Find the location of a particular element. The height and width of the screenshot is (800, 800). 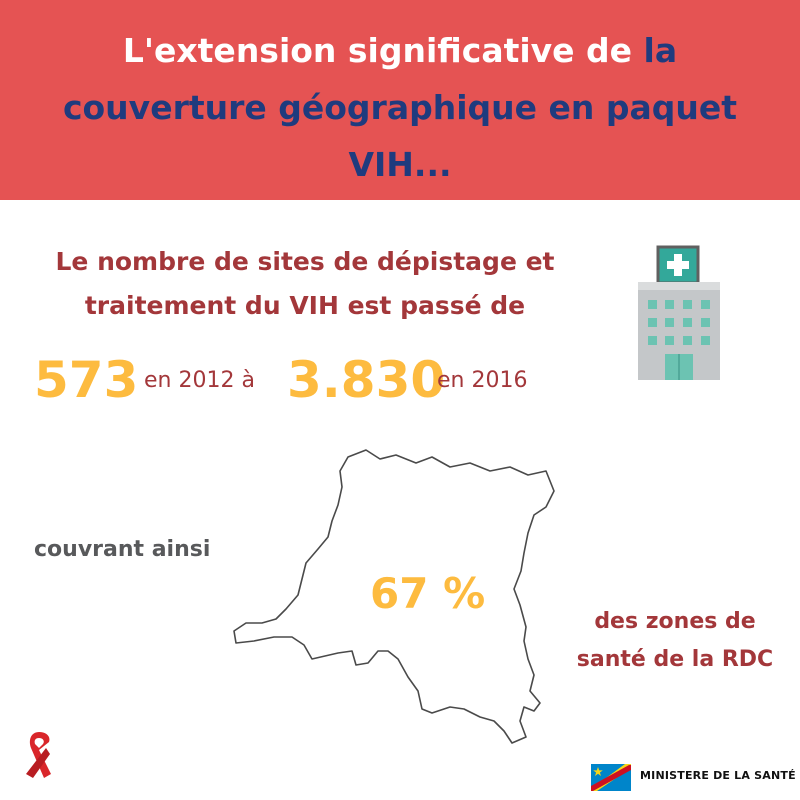

title-white-part: L'extension significative de is located at coordinates (383, 50).